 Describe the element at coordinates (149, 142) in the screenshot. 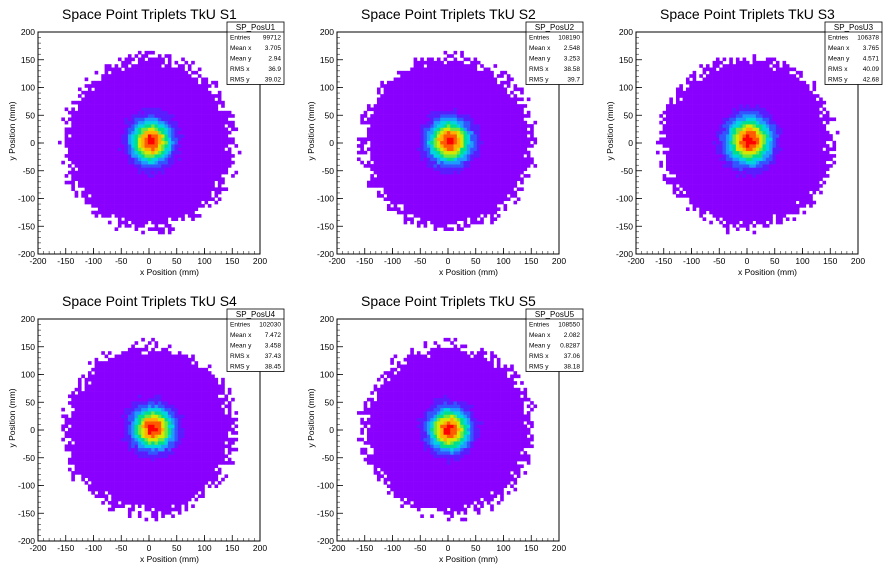

I see `heatmap-cells` at that location.